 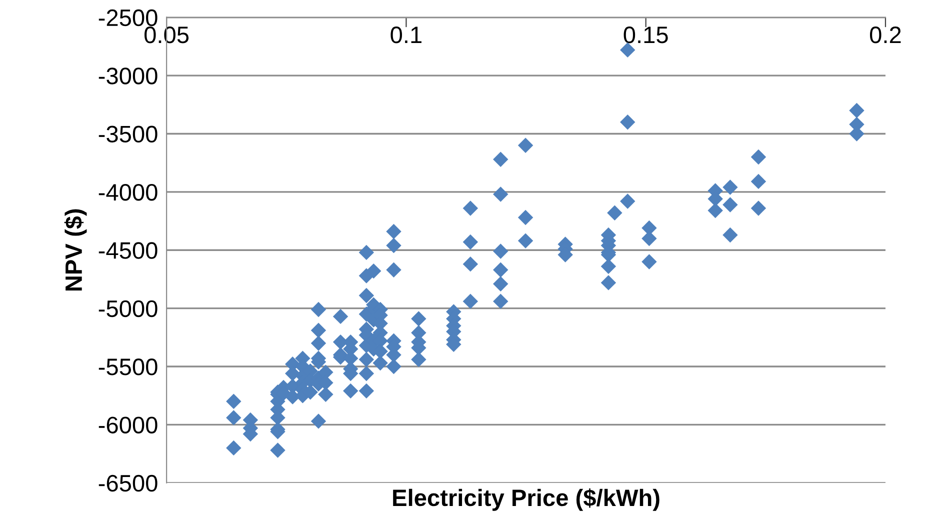 I want to click on y-tick-label: -5500, so click(x=128, y=367).